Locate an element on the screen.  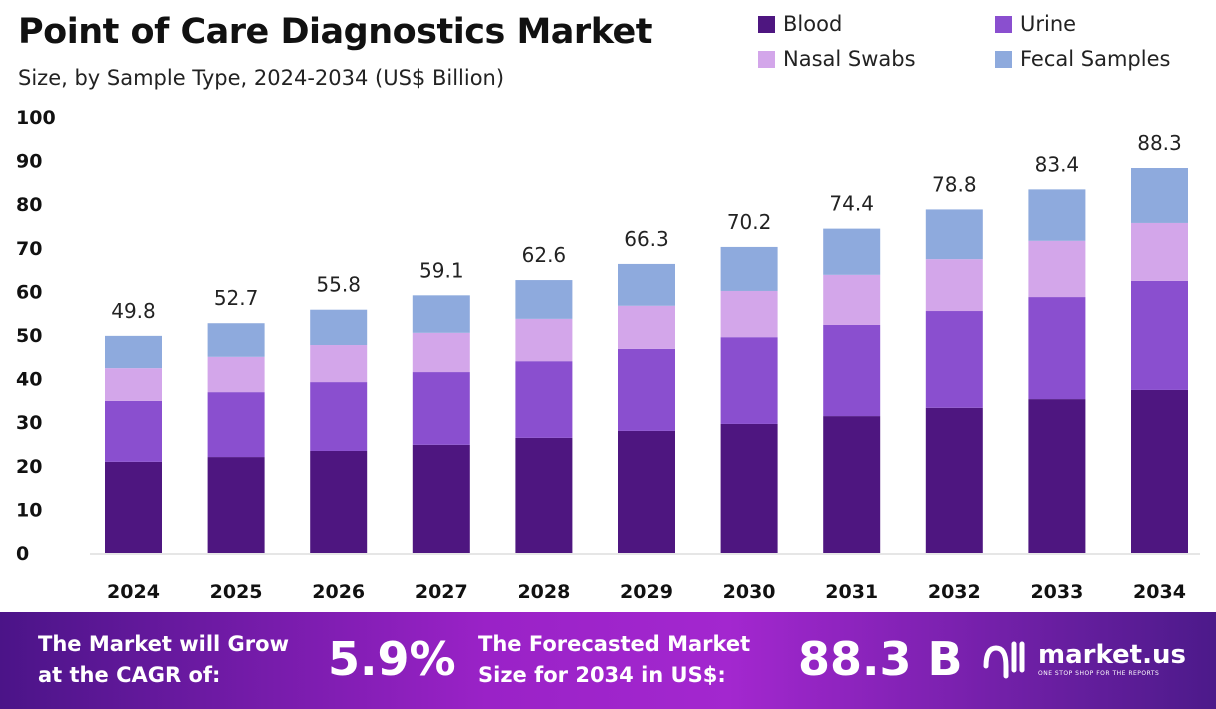
y-tick-label: 50 is located at coordinates (29, 336).